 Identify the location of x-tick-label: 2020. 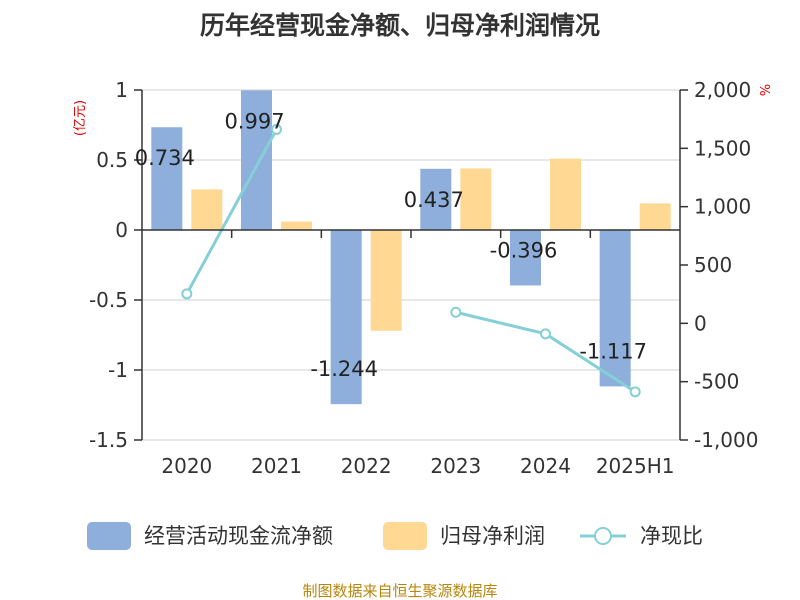
(186, 466).